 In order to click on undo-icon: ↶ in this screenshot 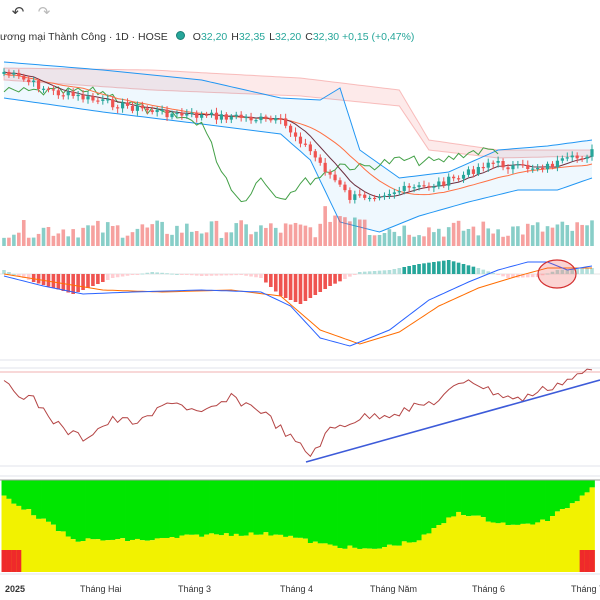, I will do `click(18, 12)`.